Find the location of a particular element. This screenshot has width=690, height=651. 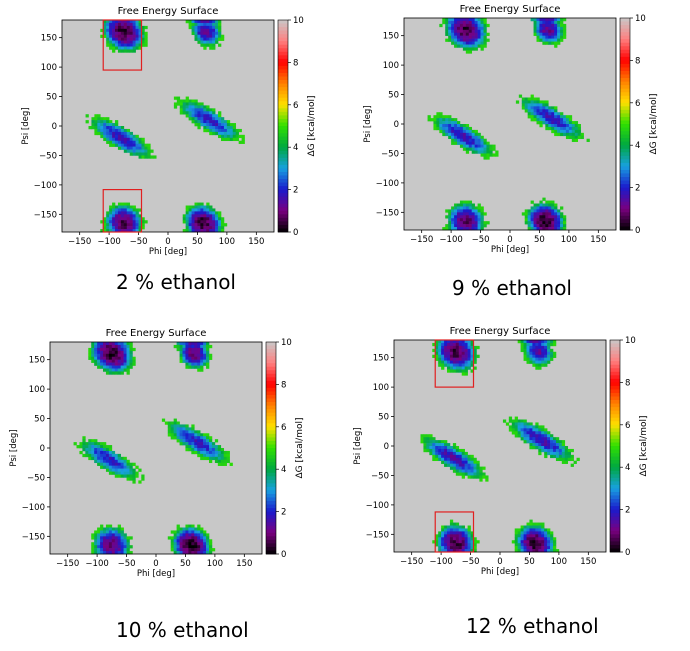

x-tick-label: 150 is located at coordinates (256, 242).